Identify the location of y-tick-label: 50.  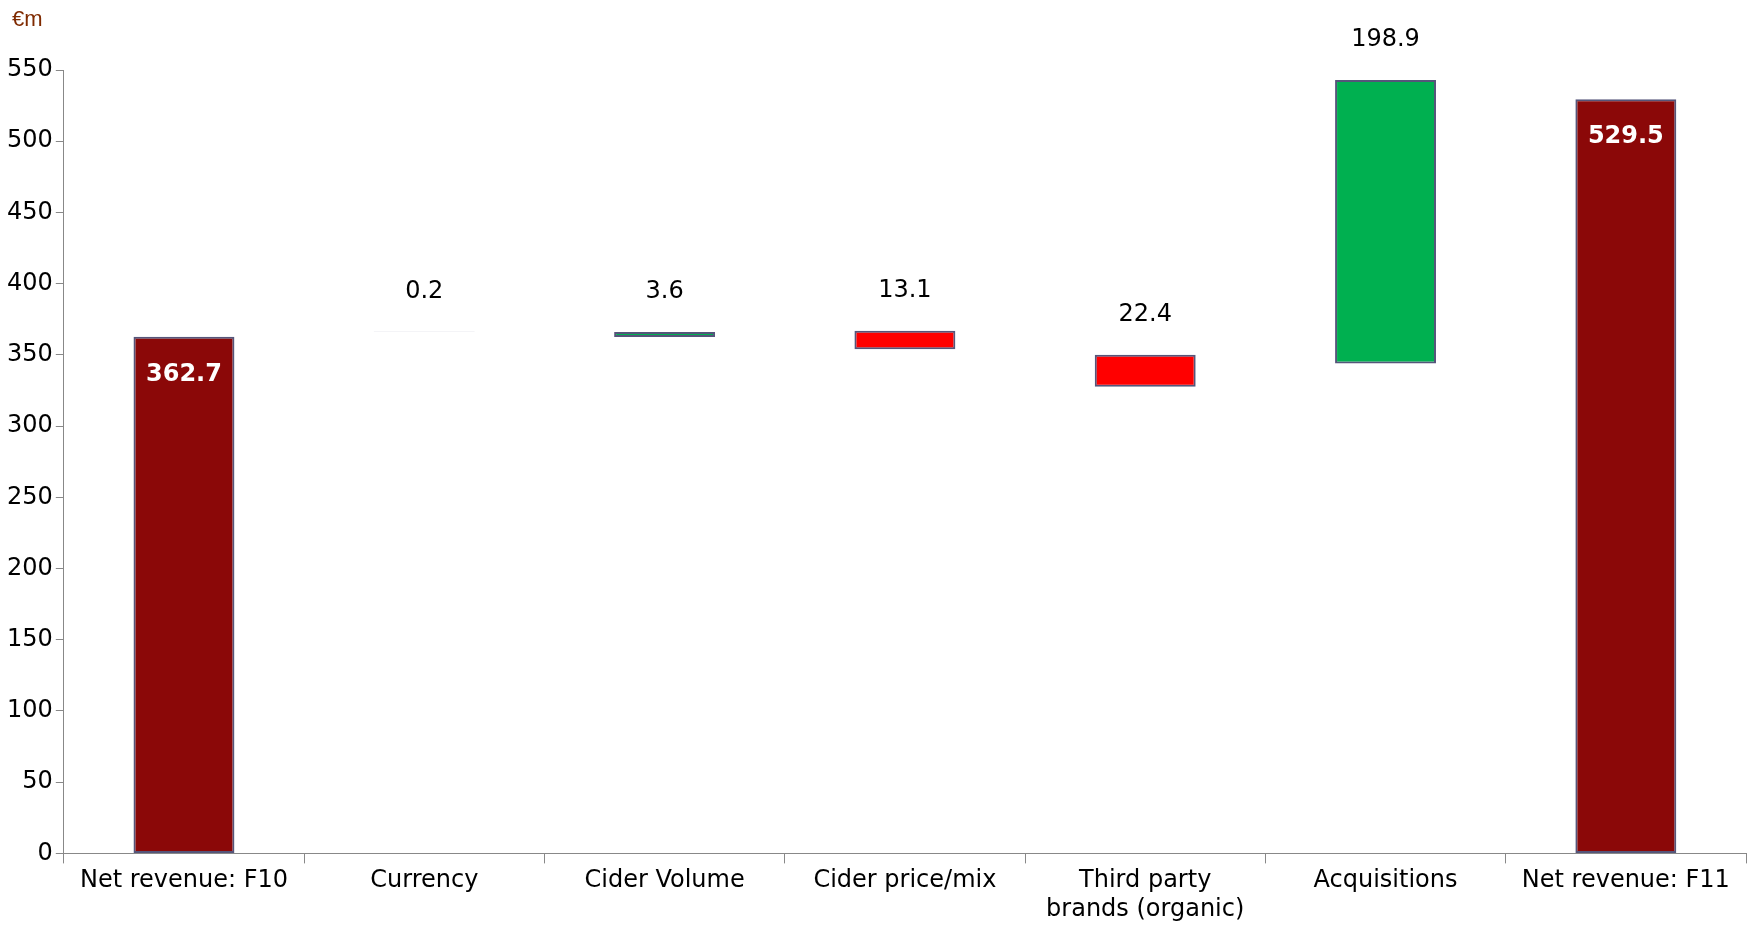
(37, 780).